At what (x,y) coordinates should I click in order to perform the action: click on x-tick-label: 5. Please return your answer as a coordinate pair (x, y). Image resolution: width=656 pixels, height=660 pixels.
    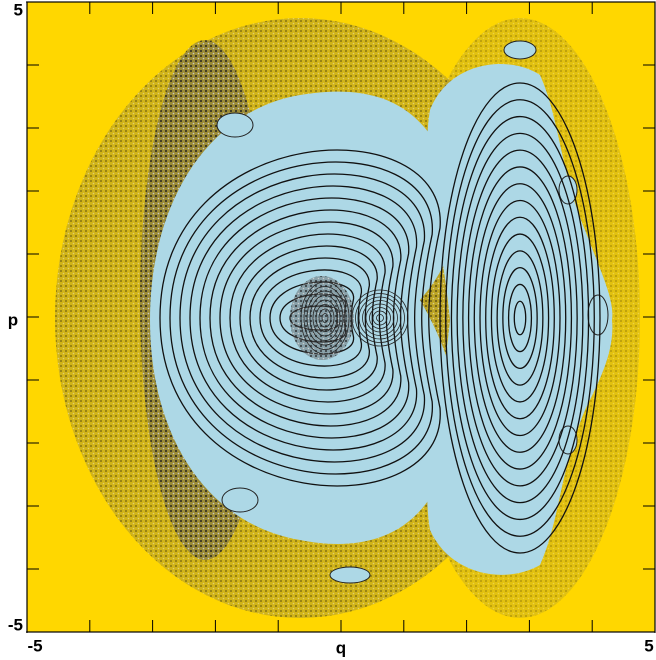
    Looking at the image, I should click on (648, 645).